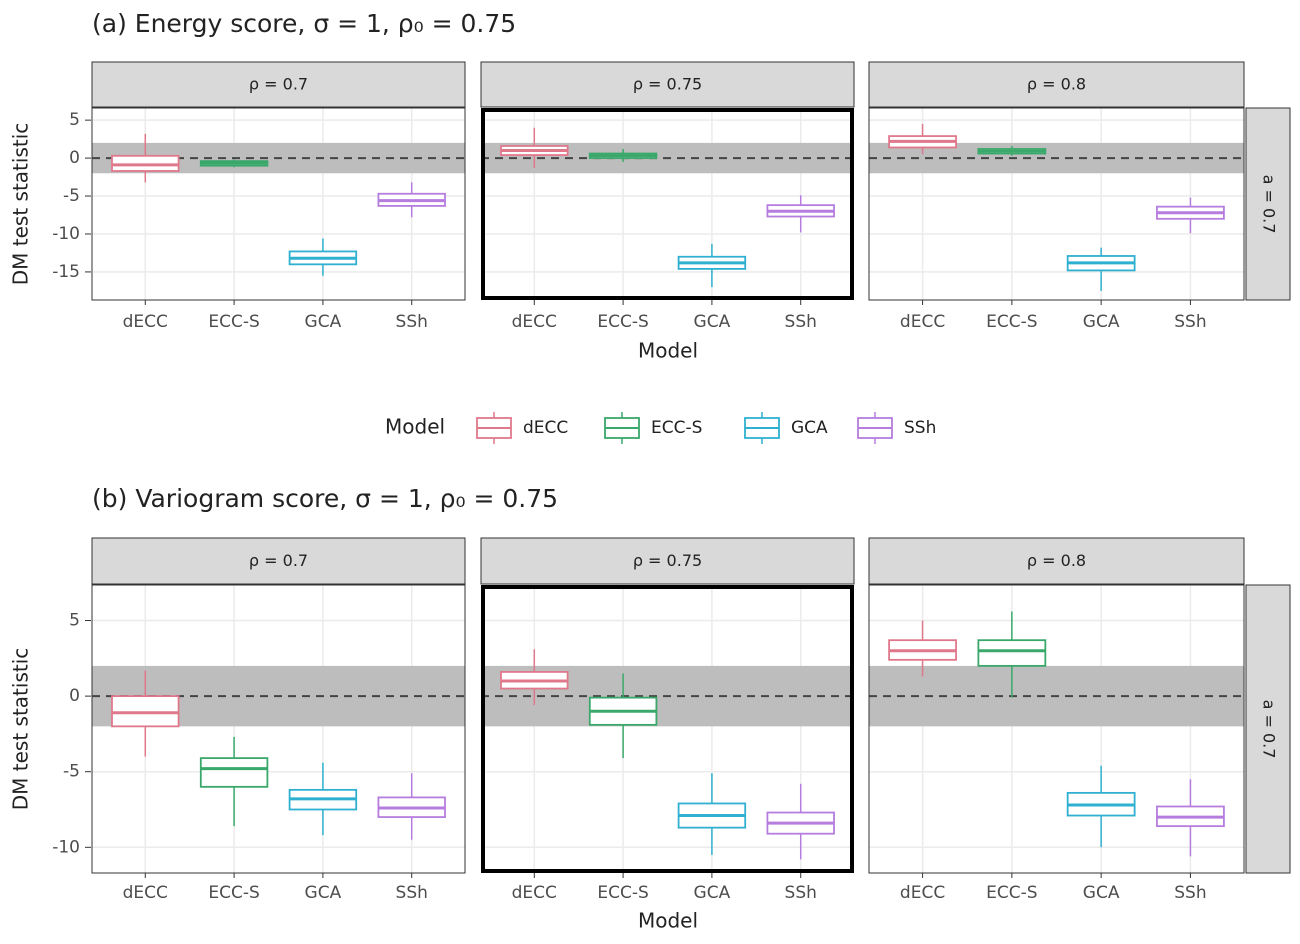 The width and height of the screenshot is (1300, 944). I want to click on chart-title: (b) Variogram score, σ = 1, ρ₀ = 0.75, so click(325, 498).